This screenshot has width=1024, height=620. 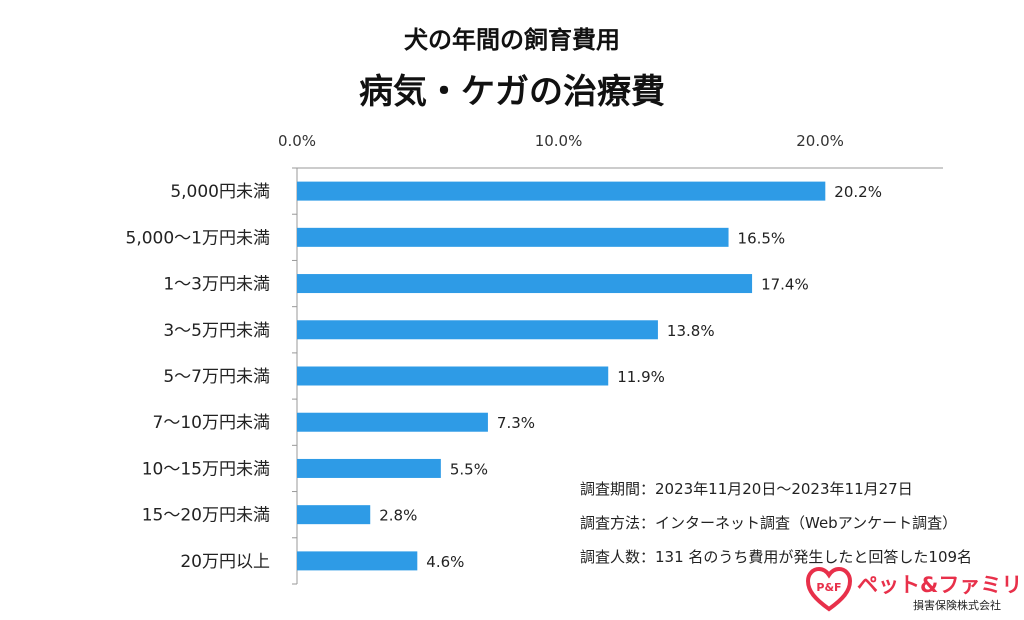 I want to click on data-label: 7.3%, so click(x=516, y=423).